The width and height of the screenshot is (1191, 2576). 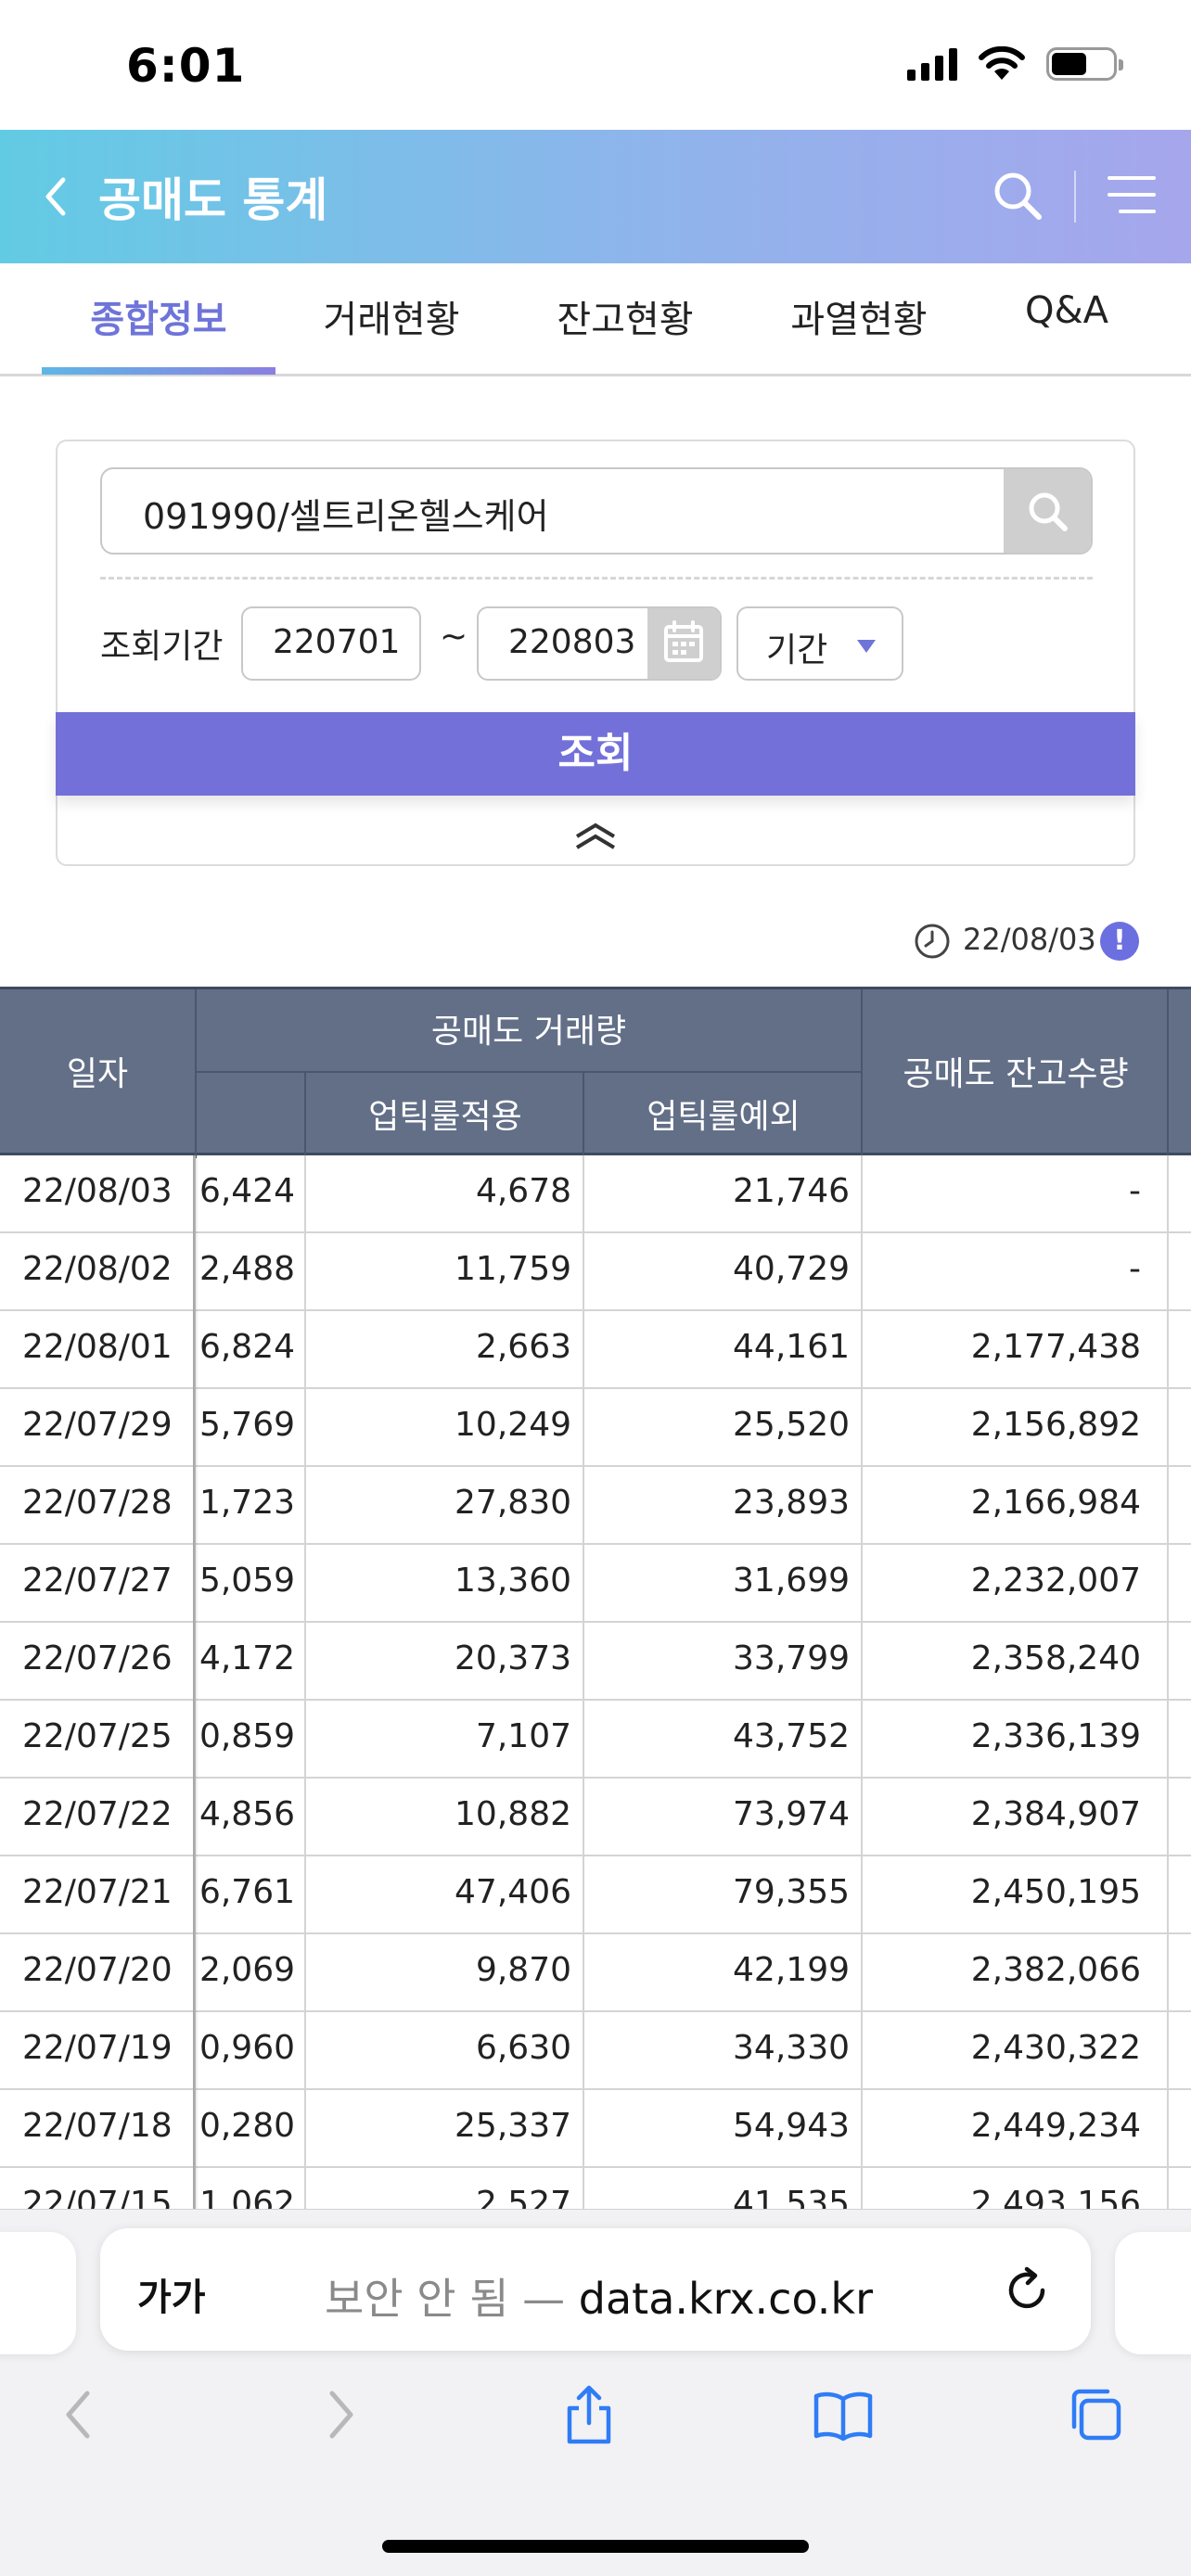 I want to click on address-bar: 가가 보안 안 됨 — data.krx.co.kr, so click(x=595, y=2289).